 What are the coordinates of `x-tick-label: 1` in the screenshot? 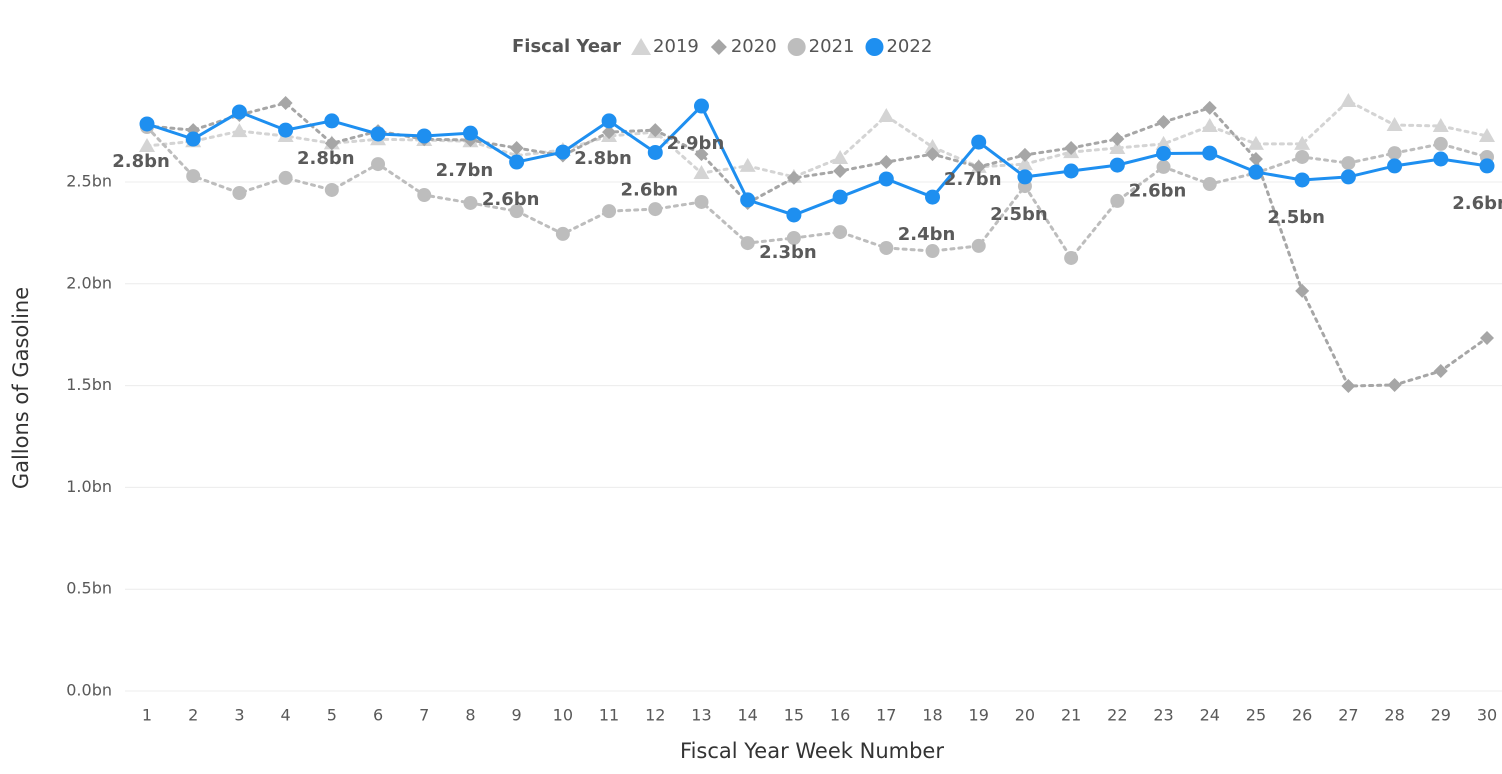 It's located at (147, 715).